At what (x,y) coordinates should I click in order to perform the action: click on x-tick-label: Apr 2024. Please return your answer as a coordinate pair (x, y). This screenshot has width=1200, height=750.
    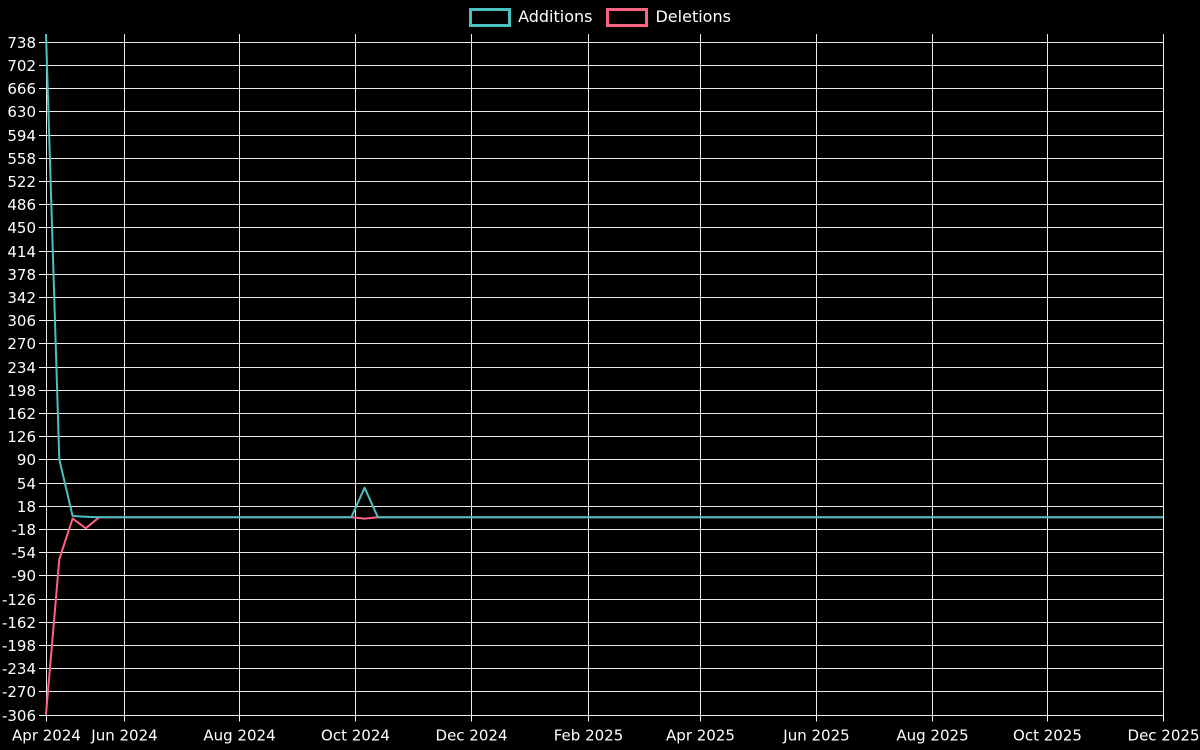
    Looking at the image, I should click on (46, 736).